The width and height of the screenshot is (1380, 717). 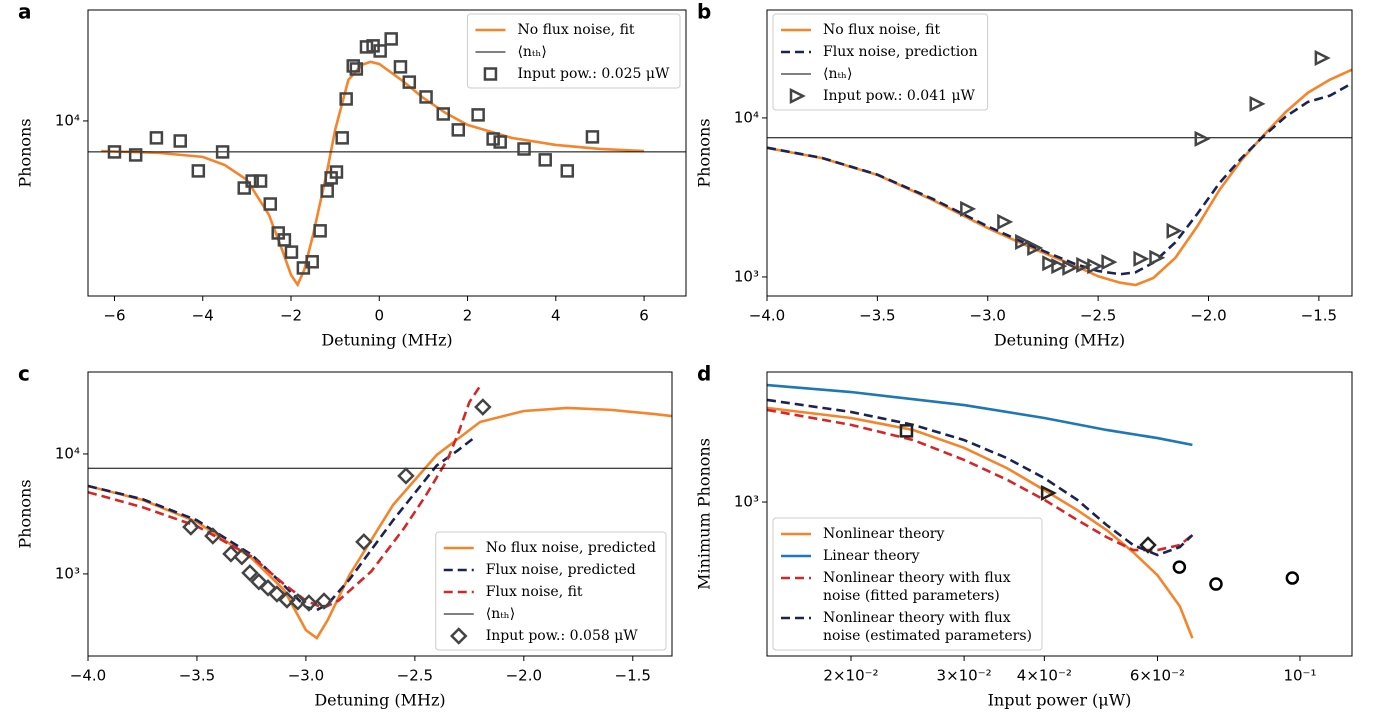 I want to click on panel-label: b, so click(x=704, y=12).